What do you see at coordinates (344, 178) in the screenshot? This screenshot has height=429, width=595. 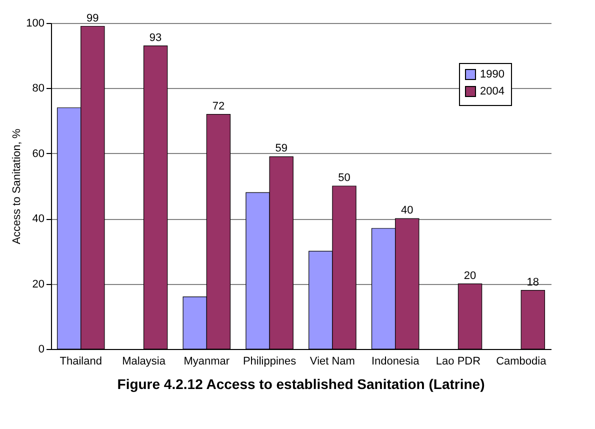 I see `data-label: 50` at bounding box center [344, 178].